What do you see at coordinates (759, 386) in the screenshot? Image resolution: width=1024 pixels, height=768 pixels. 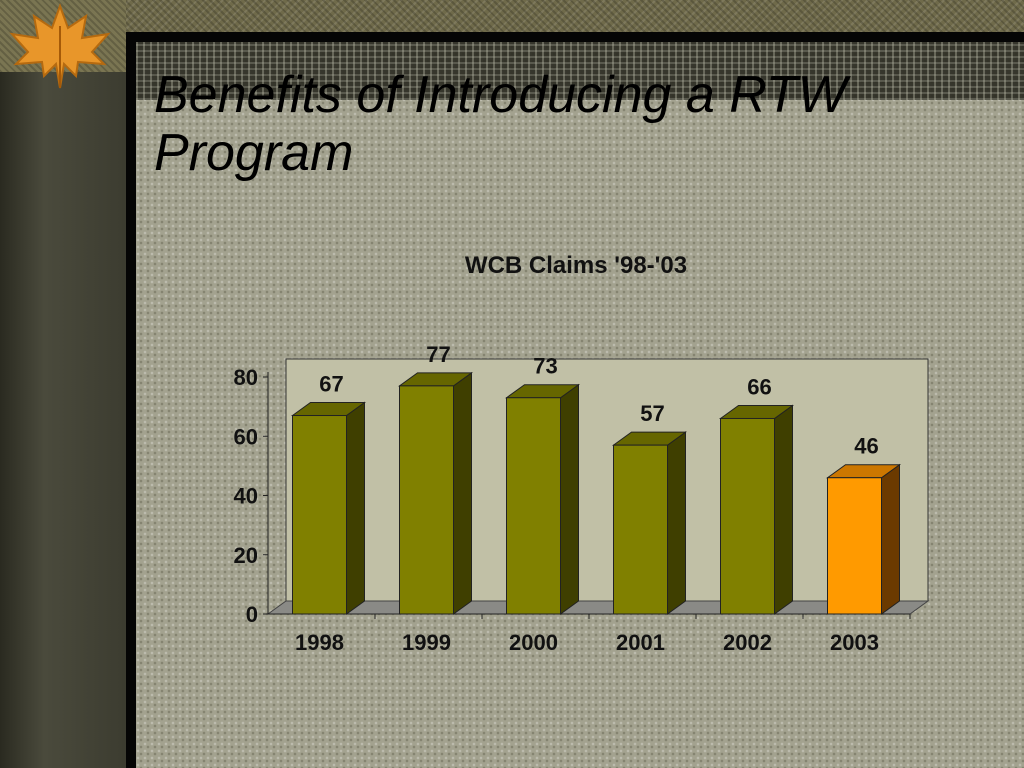 I see `data-label: 66` at bounding box center [759, 386].